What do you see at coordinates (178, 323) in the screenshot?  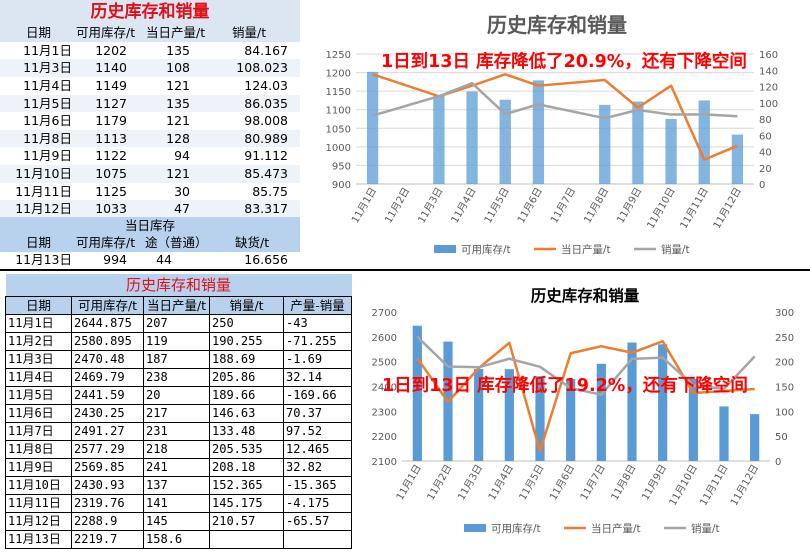 I see `table-row: 11月1日 2644.875 207 250 -43` at bounding box center [178, 323].